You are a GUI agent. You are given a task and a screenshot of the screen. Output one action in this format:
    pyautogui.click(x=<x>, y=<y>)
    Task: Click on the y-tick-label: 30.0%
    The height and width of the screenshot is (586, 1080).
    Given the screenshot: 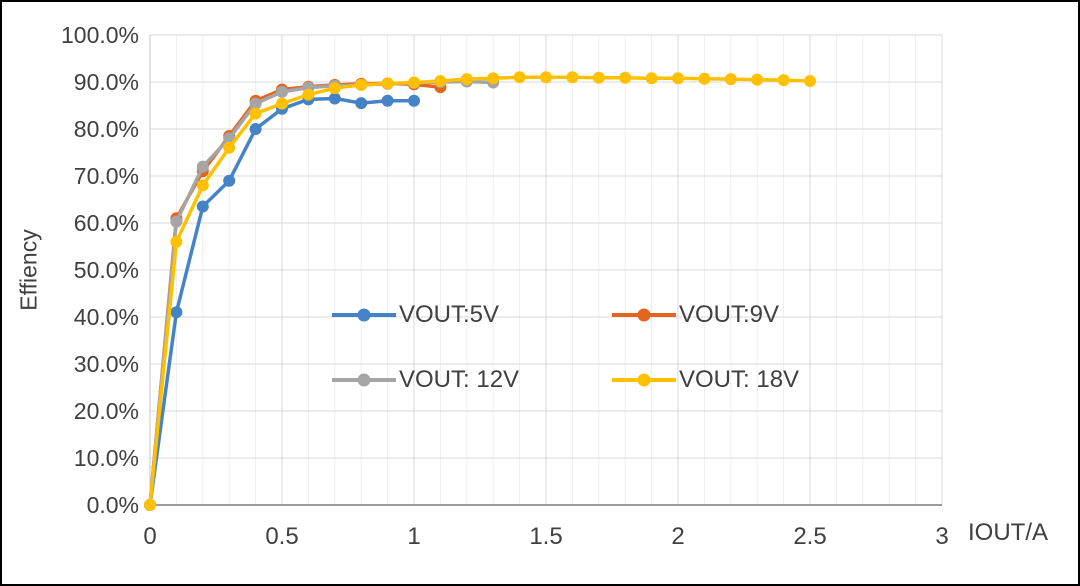 What is the action you would take?
    pyautogui.click(x=106, y=364)
    